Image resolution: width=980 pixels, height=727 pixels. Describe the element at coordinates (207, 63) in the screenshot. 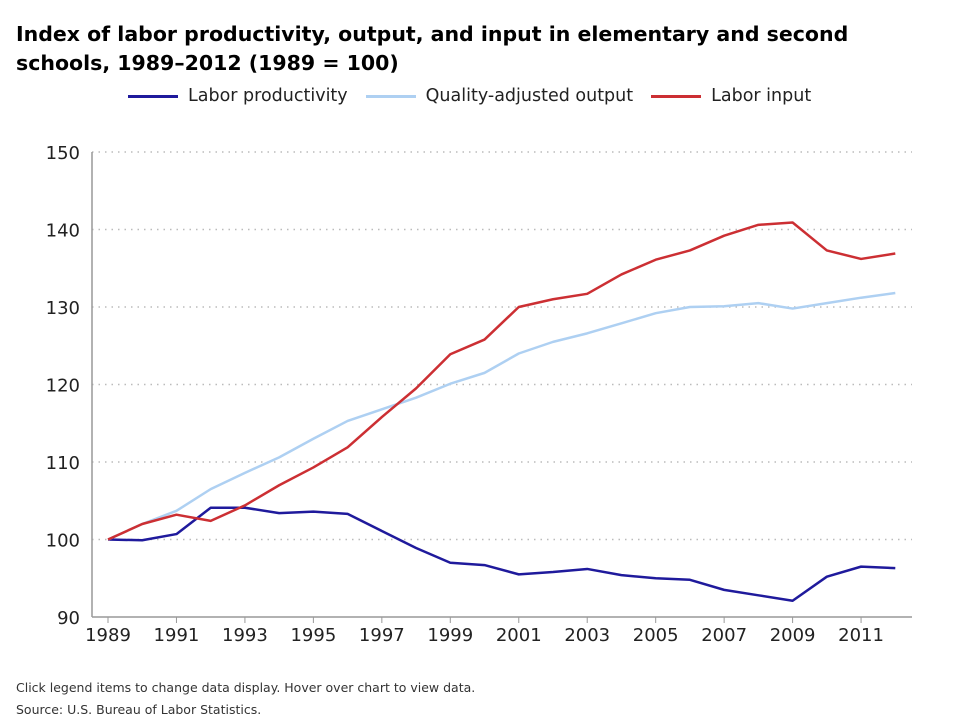

I see `title-line-2: schools, 1989–2012 (1989 = 100)` at that location.